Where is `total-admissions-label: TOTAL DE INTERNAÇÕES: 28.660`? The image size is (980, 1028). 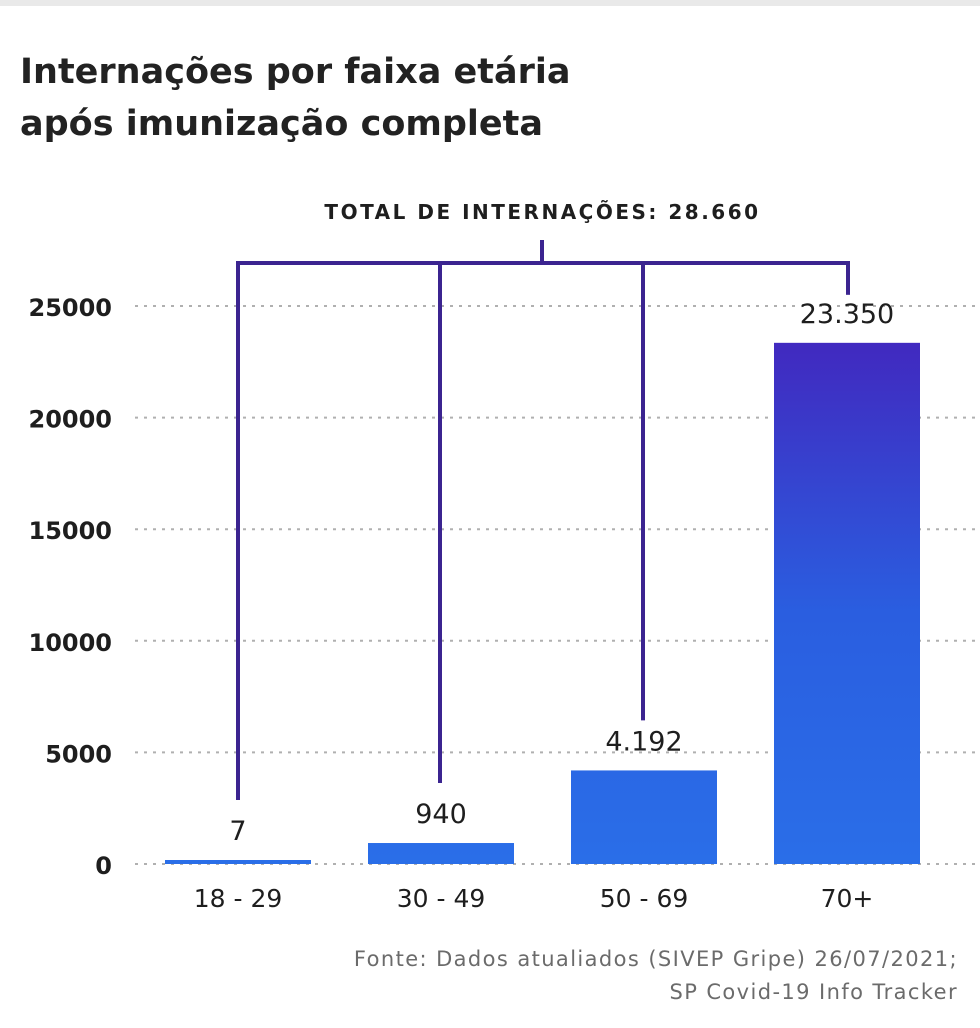
total-admissions-label: TOTAL DE INTERNAÇÕES: 28.660 is located at coordinates (542, 212).